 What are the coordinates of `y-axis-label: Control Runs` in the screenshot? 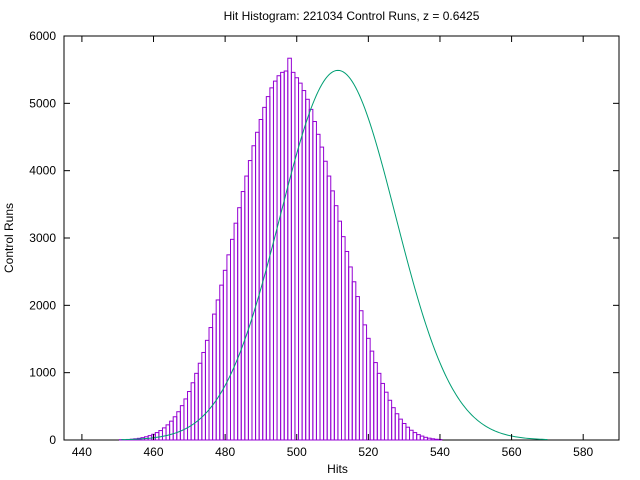 It's located at (9, 238).